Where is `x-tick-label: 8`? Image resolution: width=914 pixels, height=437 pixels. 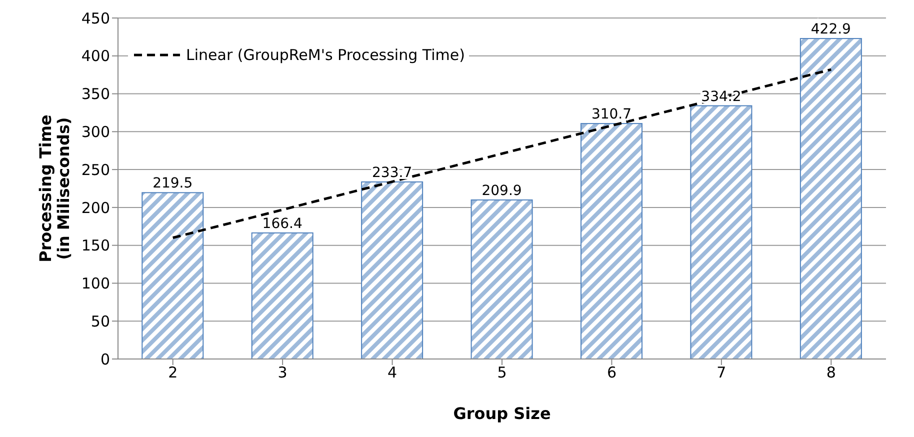
x-tick-label: 8 is located at coordinates (831, 373).